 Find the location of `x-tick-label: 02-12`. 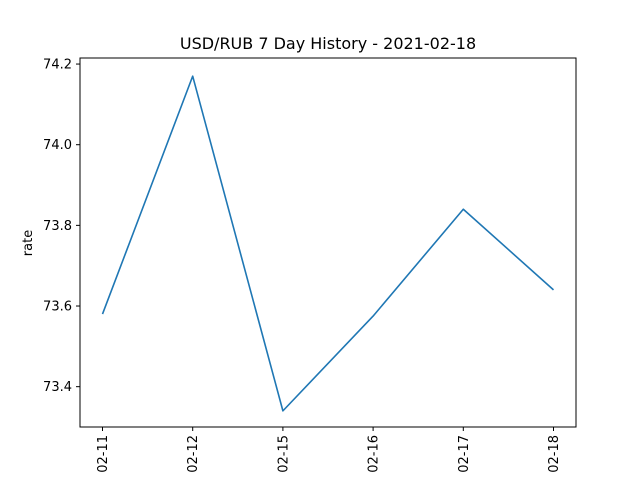

x-tick-label: 02-12 is located at coordinates (193, 454).